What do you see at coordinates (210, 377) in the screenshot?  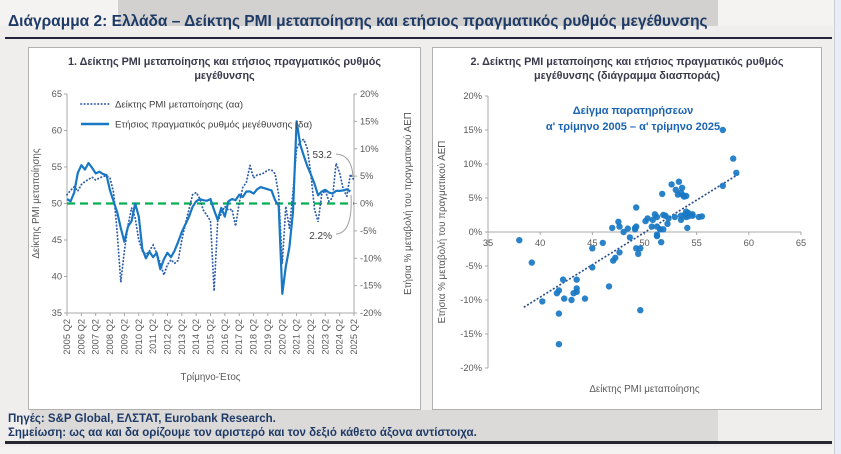 I see `svg-text: Τρίμηνο-Έτος` at bounding box center [210, 377].